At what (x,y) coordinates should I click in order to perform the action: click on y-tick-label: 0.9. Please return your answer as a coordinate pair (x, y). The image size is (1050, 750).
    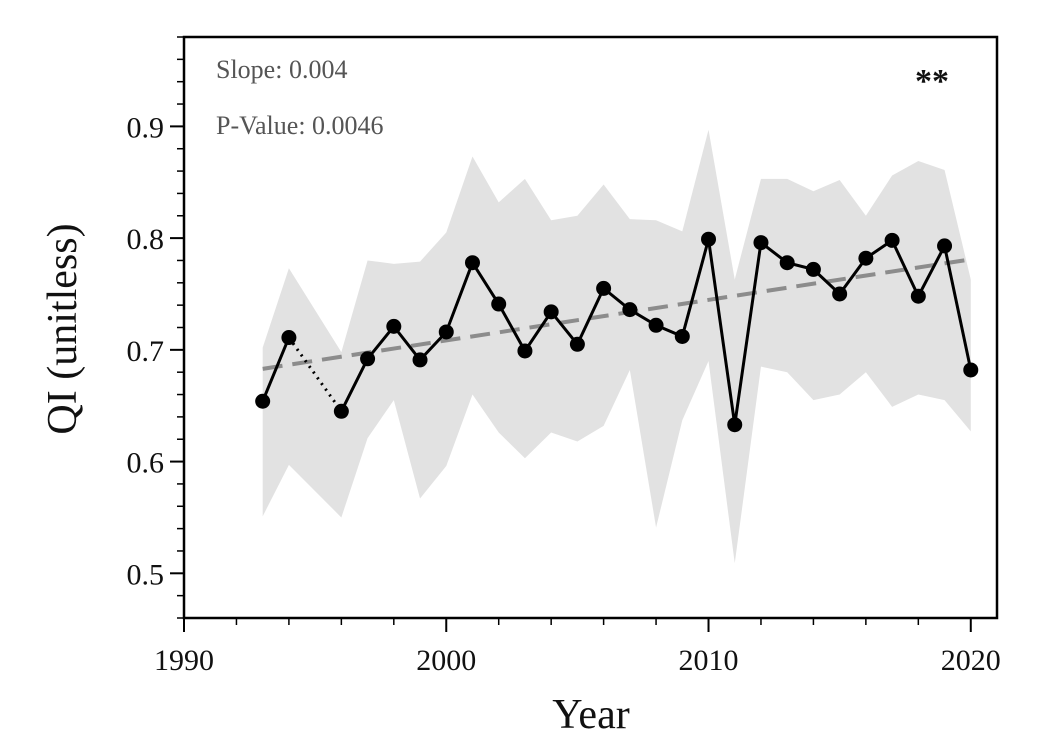
    Looking at the image, I should click on (146, 127).